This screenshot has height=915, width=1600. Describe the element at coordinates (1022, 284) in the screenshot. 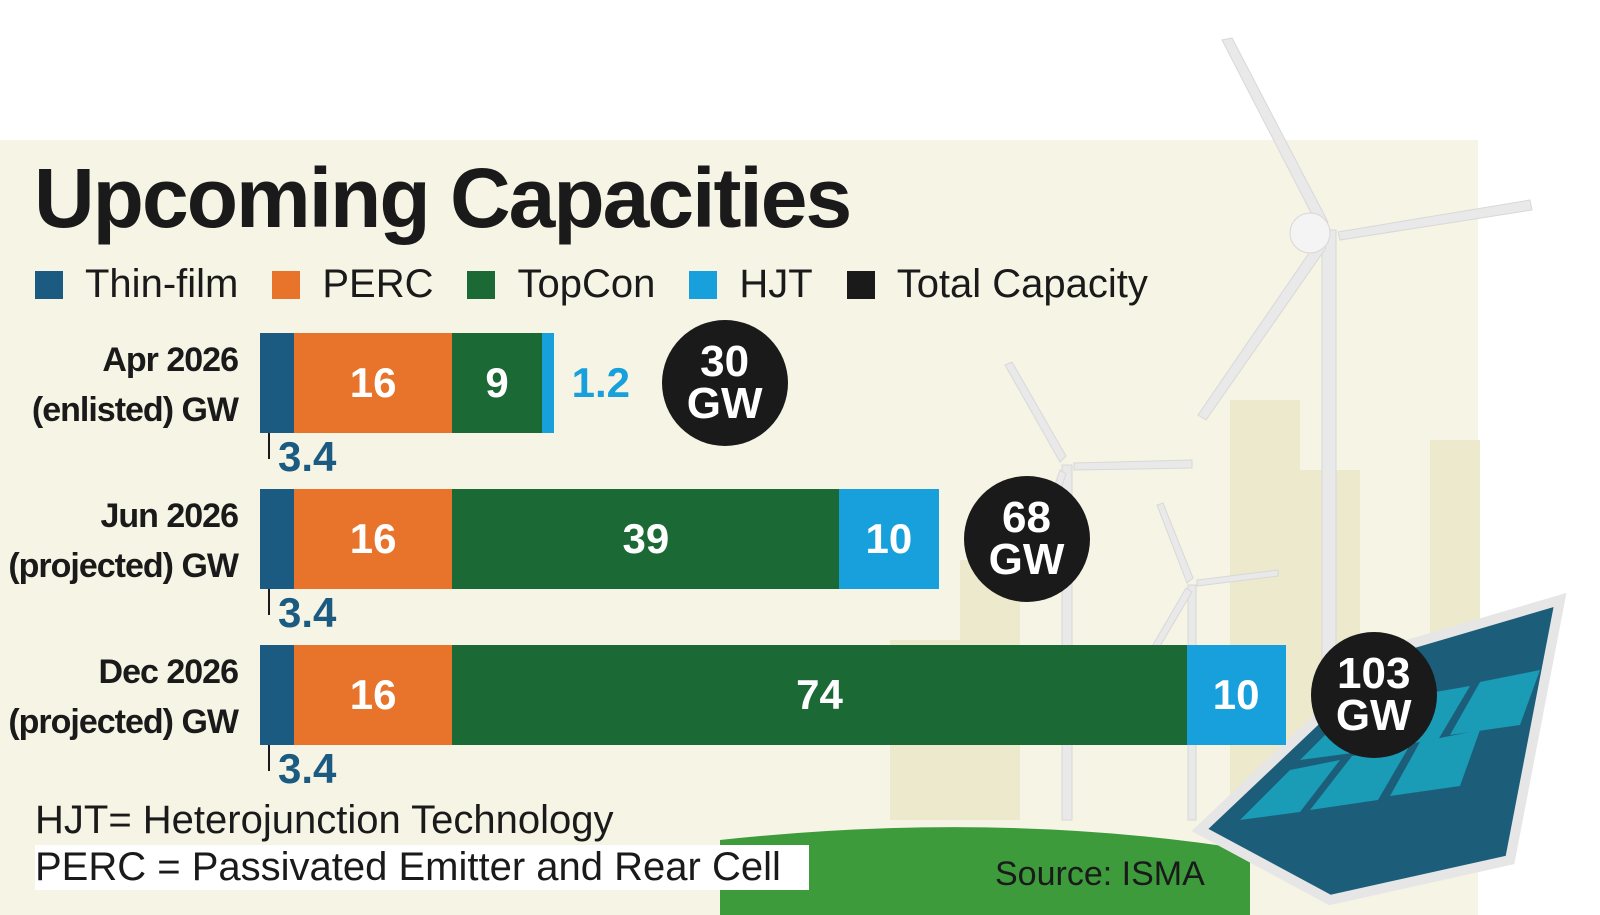

I see `legend-label: Total Capacity` at that location.